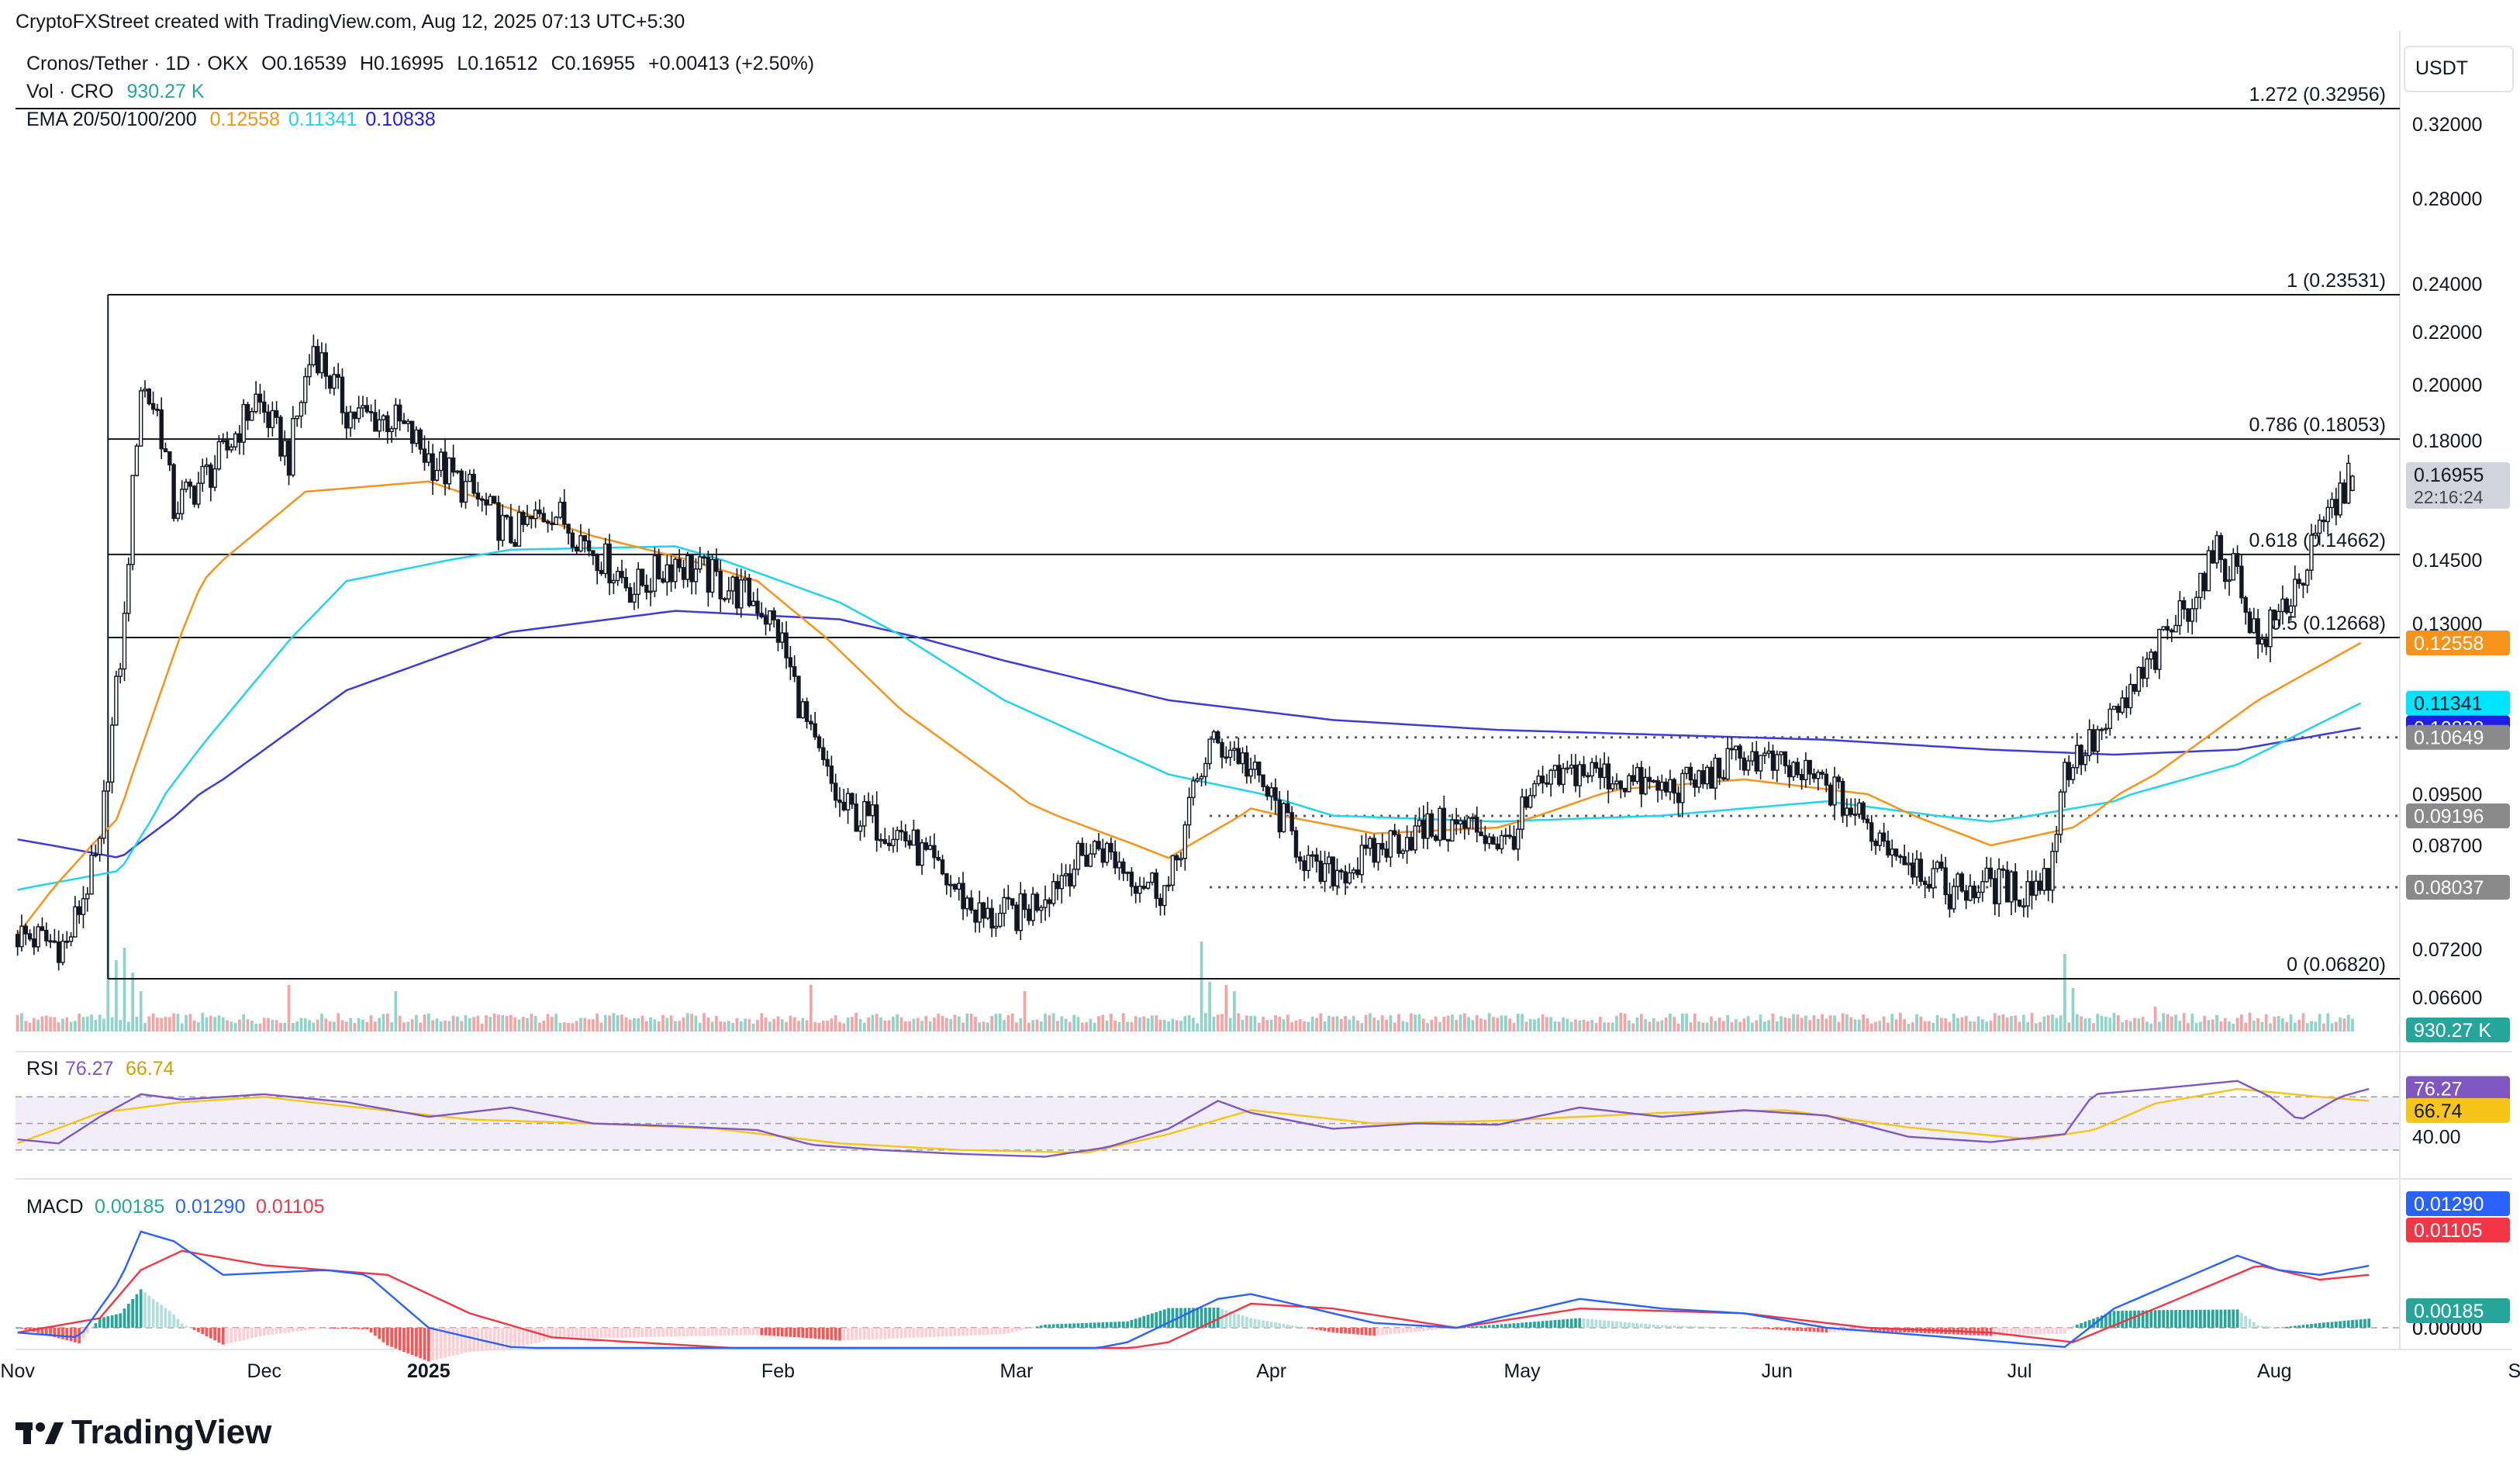 The image size is (2520, 1479). I want to click on volume-label: Vol · CRO, so click(70, 92).